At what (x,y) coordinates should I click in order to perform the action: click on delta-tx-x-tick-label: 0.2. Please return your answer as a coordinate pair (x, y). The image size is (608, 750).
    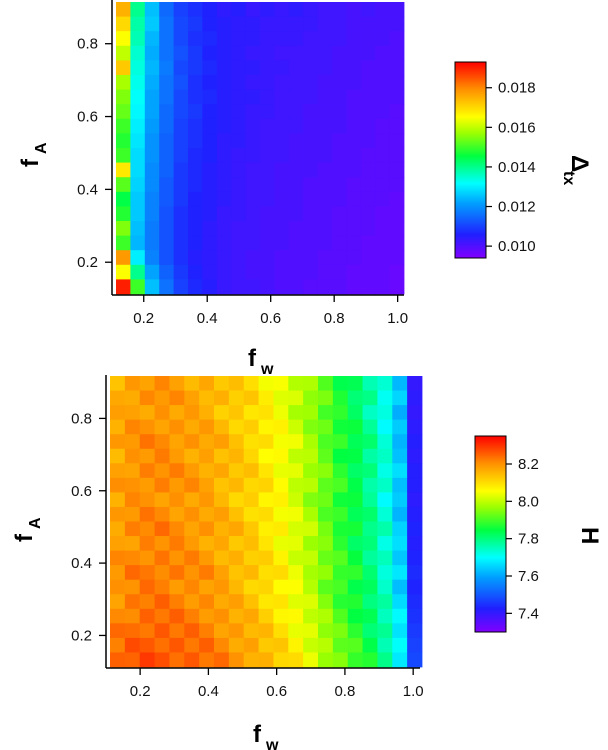
    Looking at the image, I should click on (143, 318).